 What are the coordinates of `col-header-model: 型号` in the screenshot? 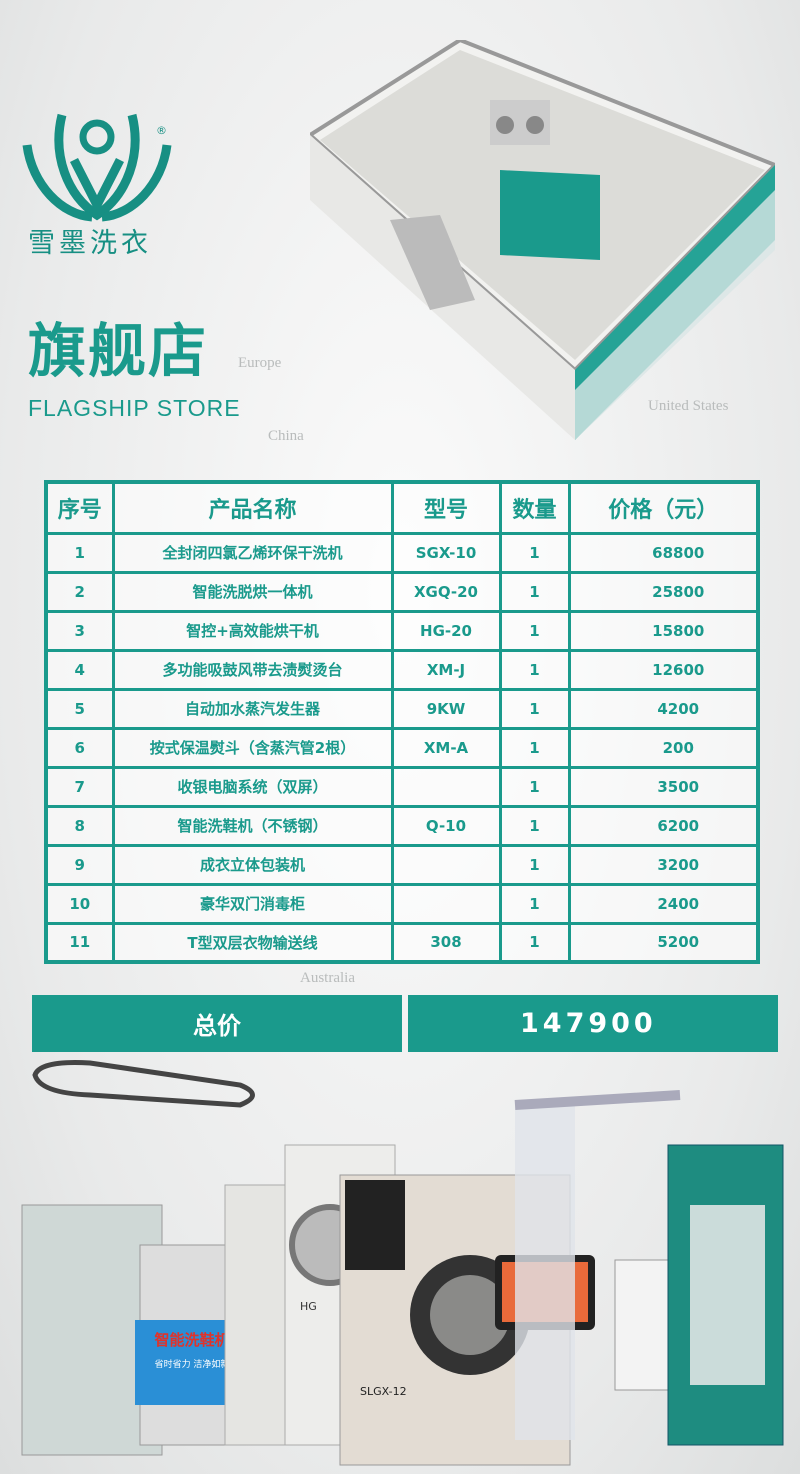 It's located at (446, 507).